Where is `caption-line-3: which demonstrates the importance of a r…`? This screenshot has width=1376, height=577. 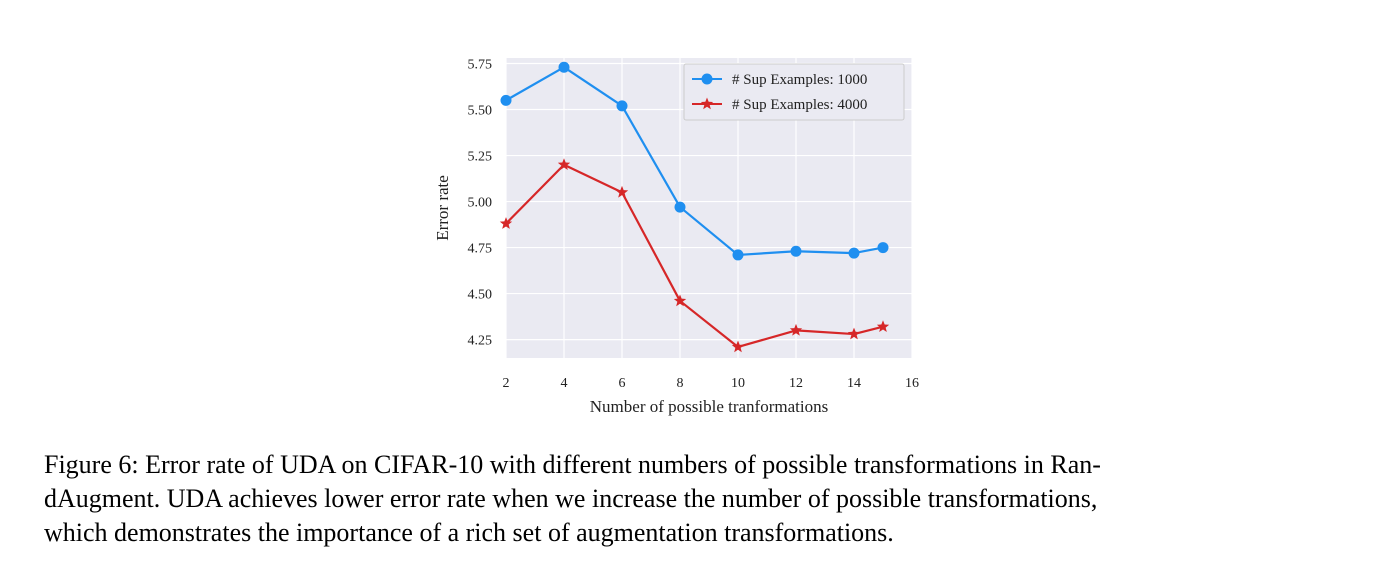
caption-line-3: which demonstrates the importance of a r… is located at coordinates (469, 532).